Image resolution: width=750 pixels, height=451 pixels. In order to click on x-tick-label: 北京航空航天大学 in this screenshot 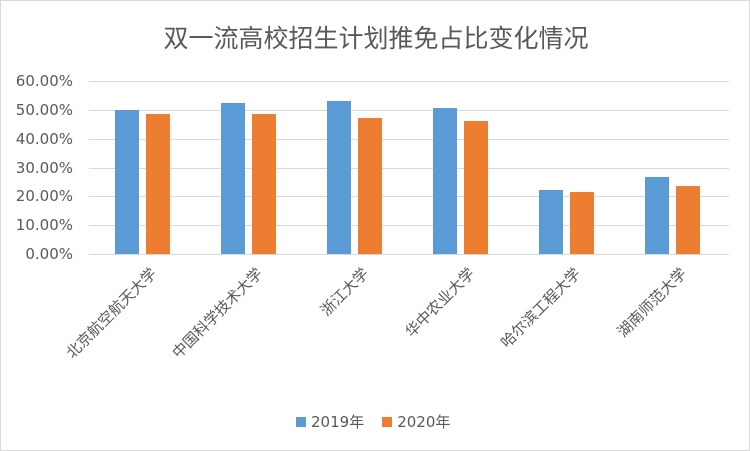, I will do `click(111, 313)`.